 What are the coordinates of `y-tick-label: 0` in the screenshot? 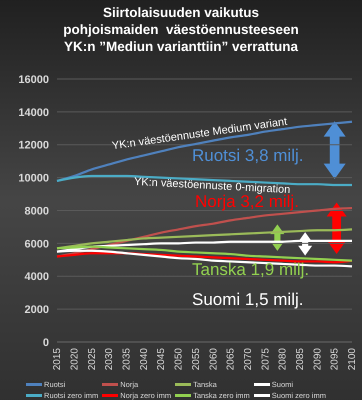 It's located at (45, 342).